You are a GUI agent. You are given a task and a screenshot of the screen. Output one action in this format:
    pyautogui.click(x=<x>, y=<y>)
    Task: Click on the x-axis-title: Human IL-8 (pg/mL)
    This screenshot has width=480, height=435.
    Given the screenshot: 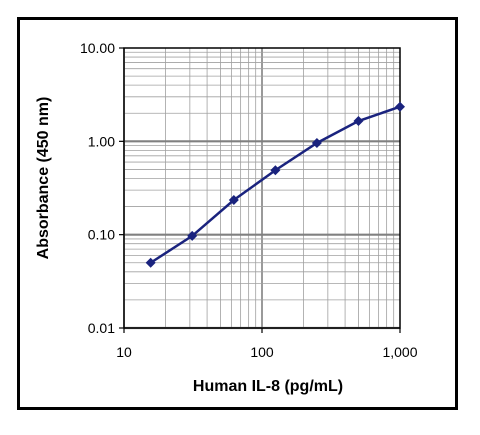 What is the action you would take?
    pyautogui.click(x=268, y=386)
    